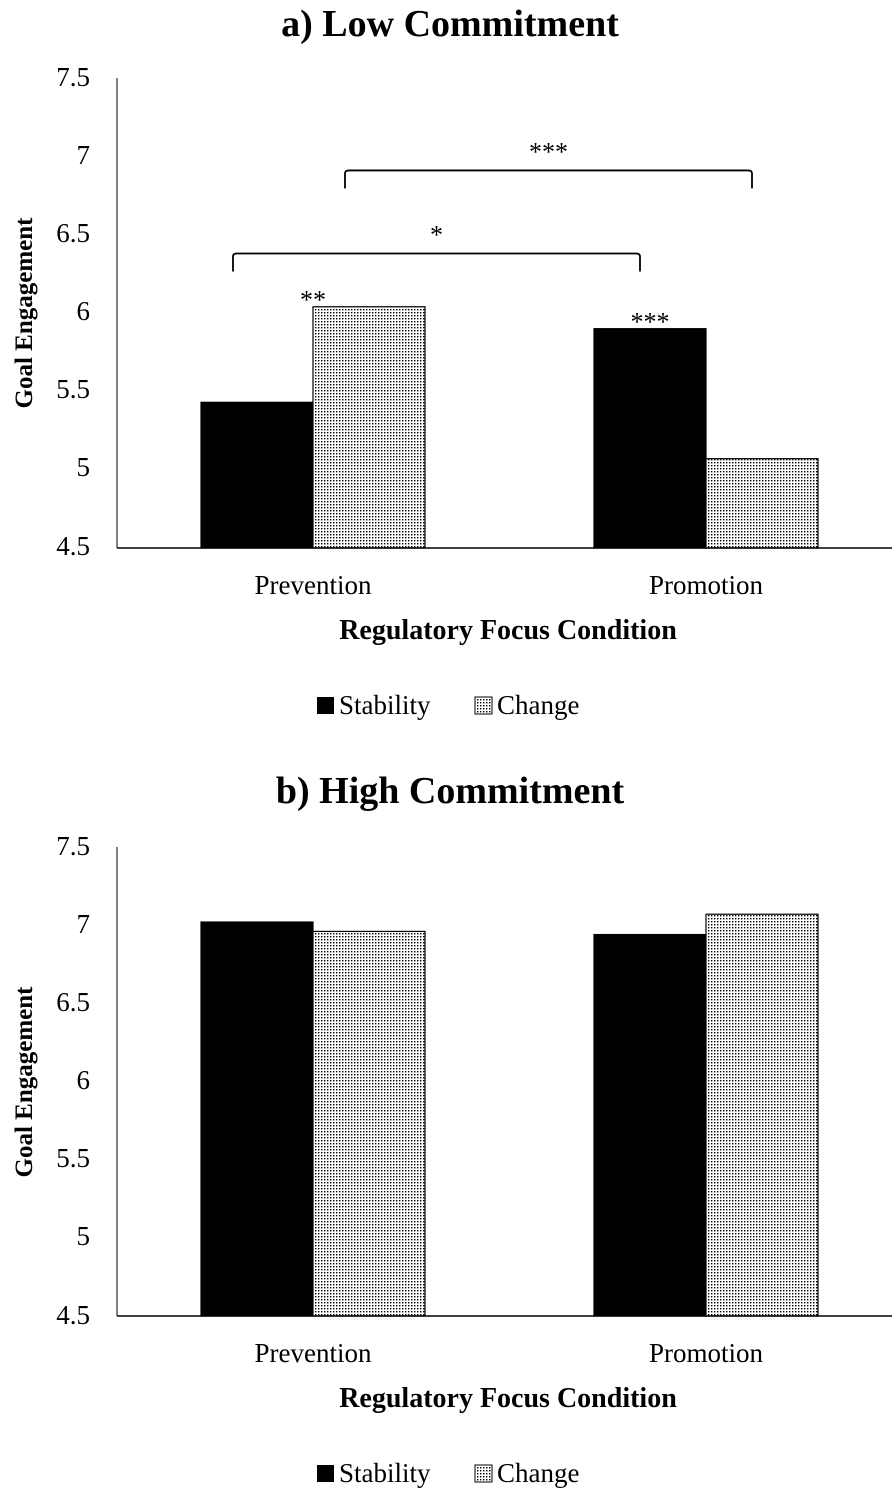 The width and height of the screenshot is (892, 1491). I want to click on significance-marker: *, so click(436, 234).